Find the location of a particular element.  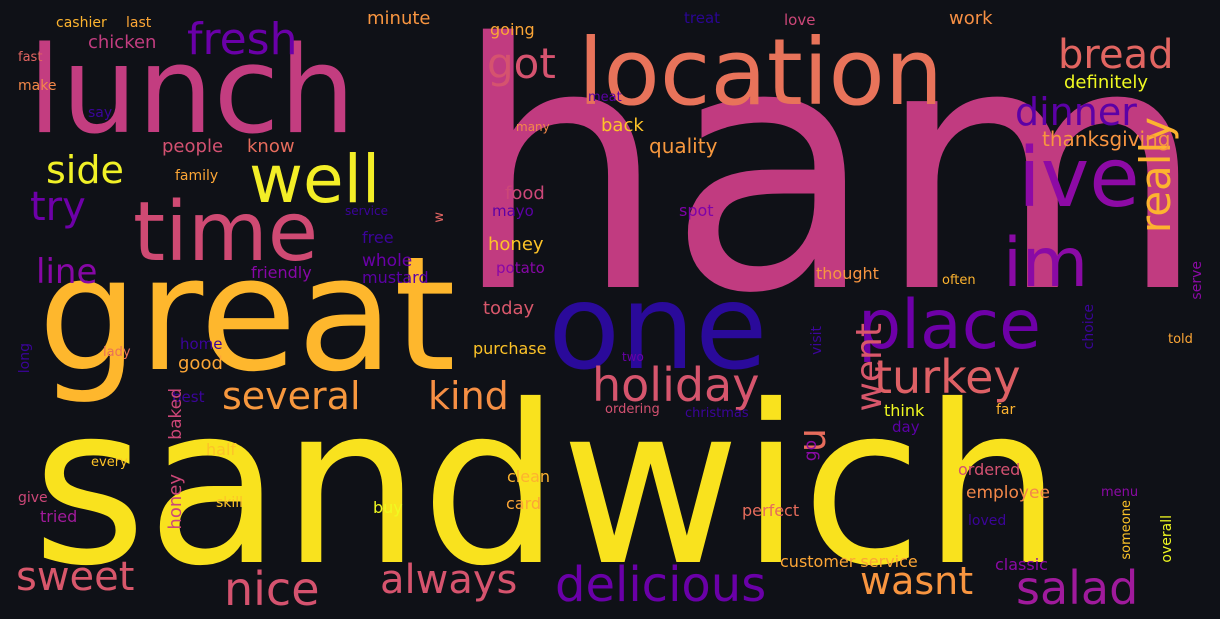

word-clean: clean is located at coordinates (528, 477).